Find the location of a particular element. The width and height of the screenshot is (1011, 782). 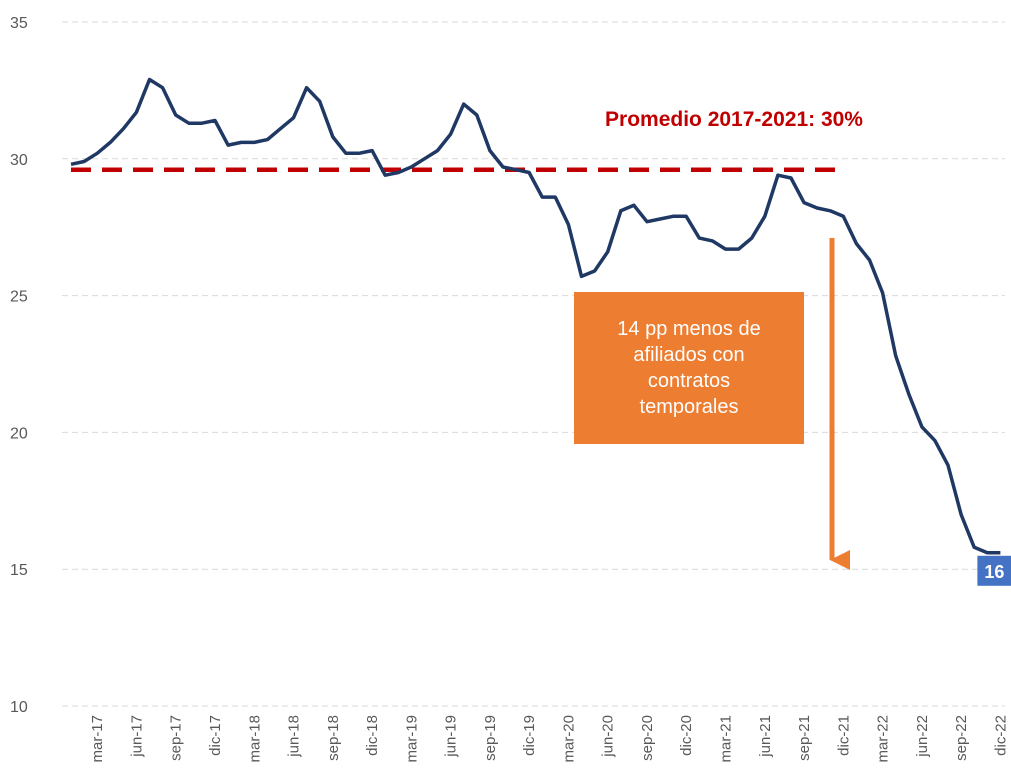

x-tick-label: dic-20 is located at coordinates (686, 735).